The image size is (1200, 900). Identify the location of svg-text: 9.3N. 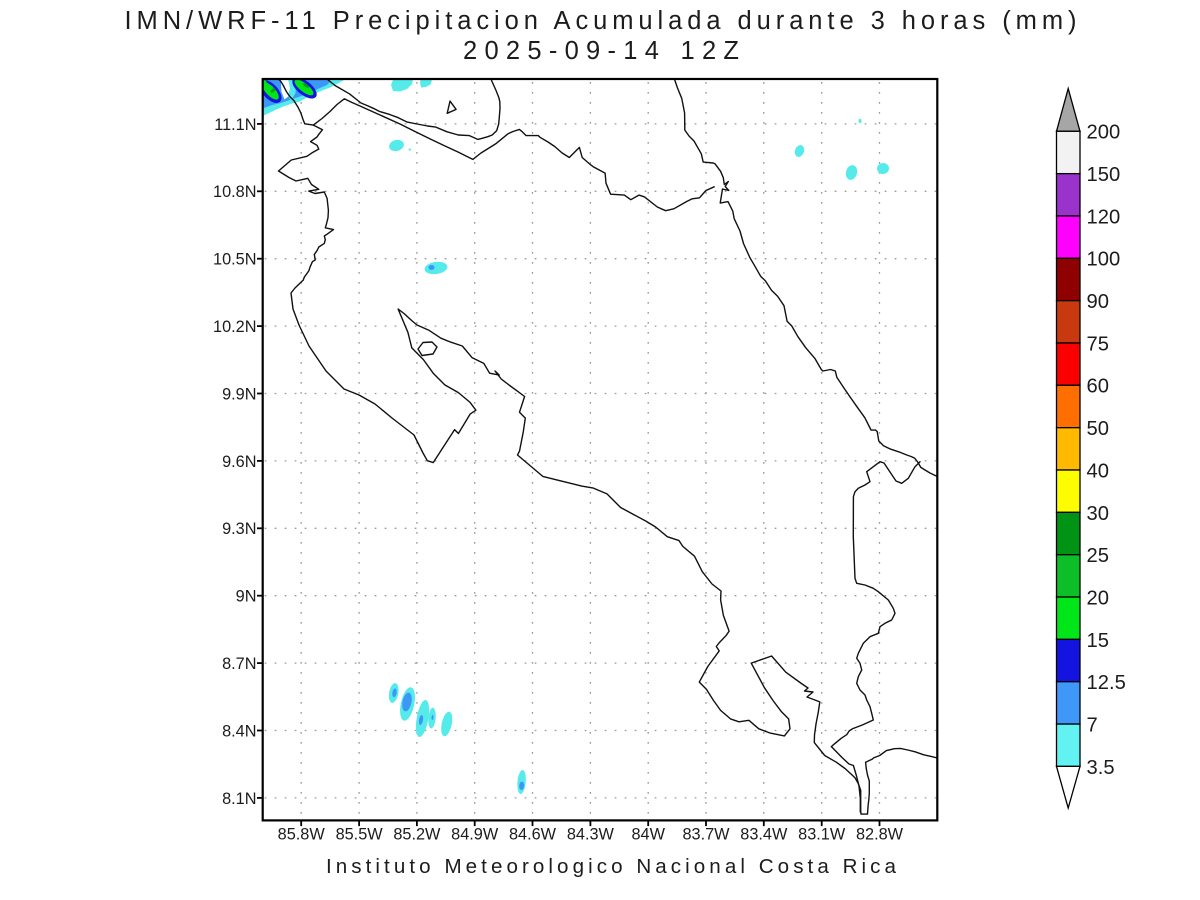
(239, 529).